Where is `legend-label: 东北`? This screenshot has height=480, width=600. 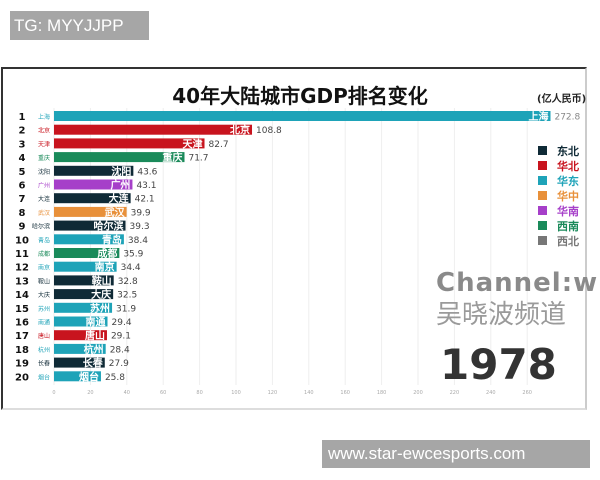
legend-label: 东北 is located at coordinates (568, 151).